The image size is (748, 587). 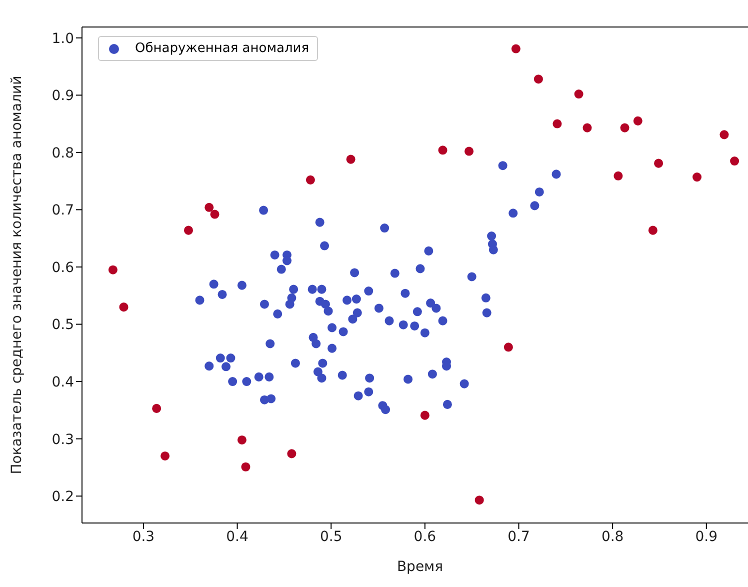 I want to click on x-tick-label: 0.8, so click(x=612, y=536).